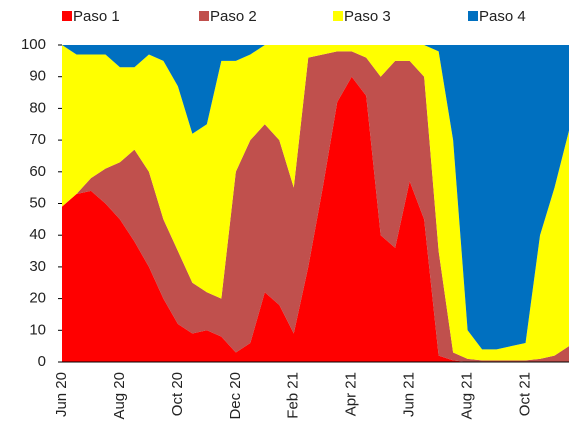 This screenshot has height=443, width=569. I want to click on y-tick-label: 100, so click(33, 44).